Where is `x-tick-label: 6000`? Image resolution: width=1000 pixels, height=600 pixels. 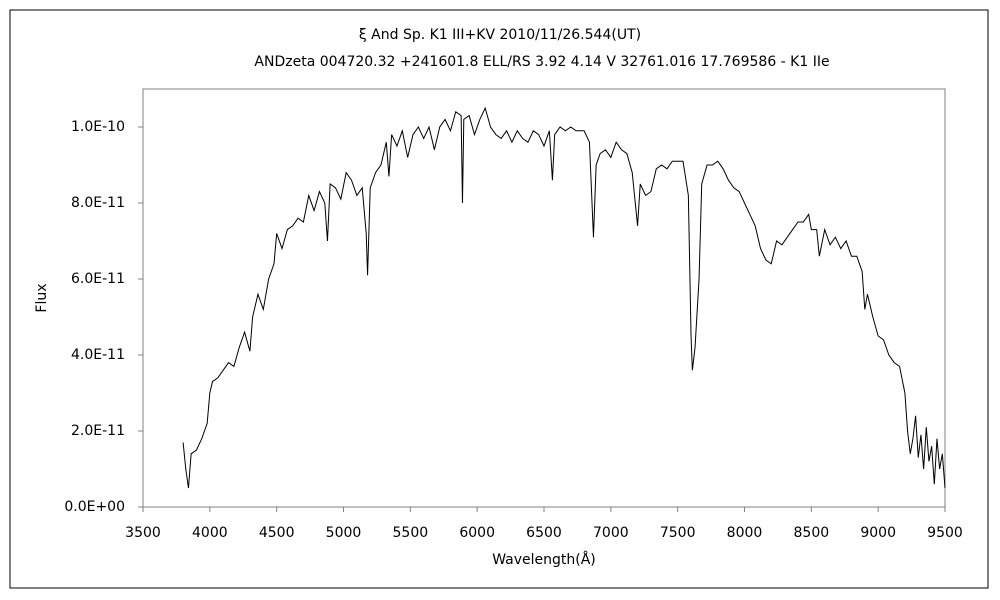 x-tick-label: 6000 is located at coordinates (477, 533).